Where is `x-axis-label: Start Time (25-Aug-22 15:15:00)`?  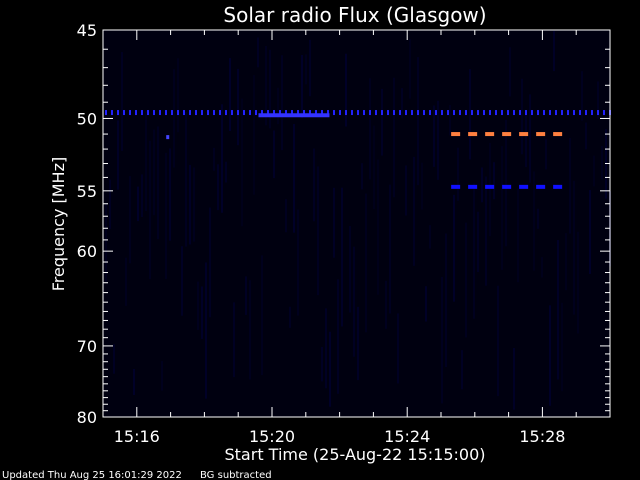
x-axis-label: Start Time (25-Aug-22 15:15:00) is located at coordinates (355, 454).